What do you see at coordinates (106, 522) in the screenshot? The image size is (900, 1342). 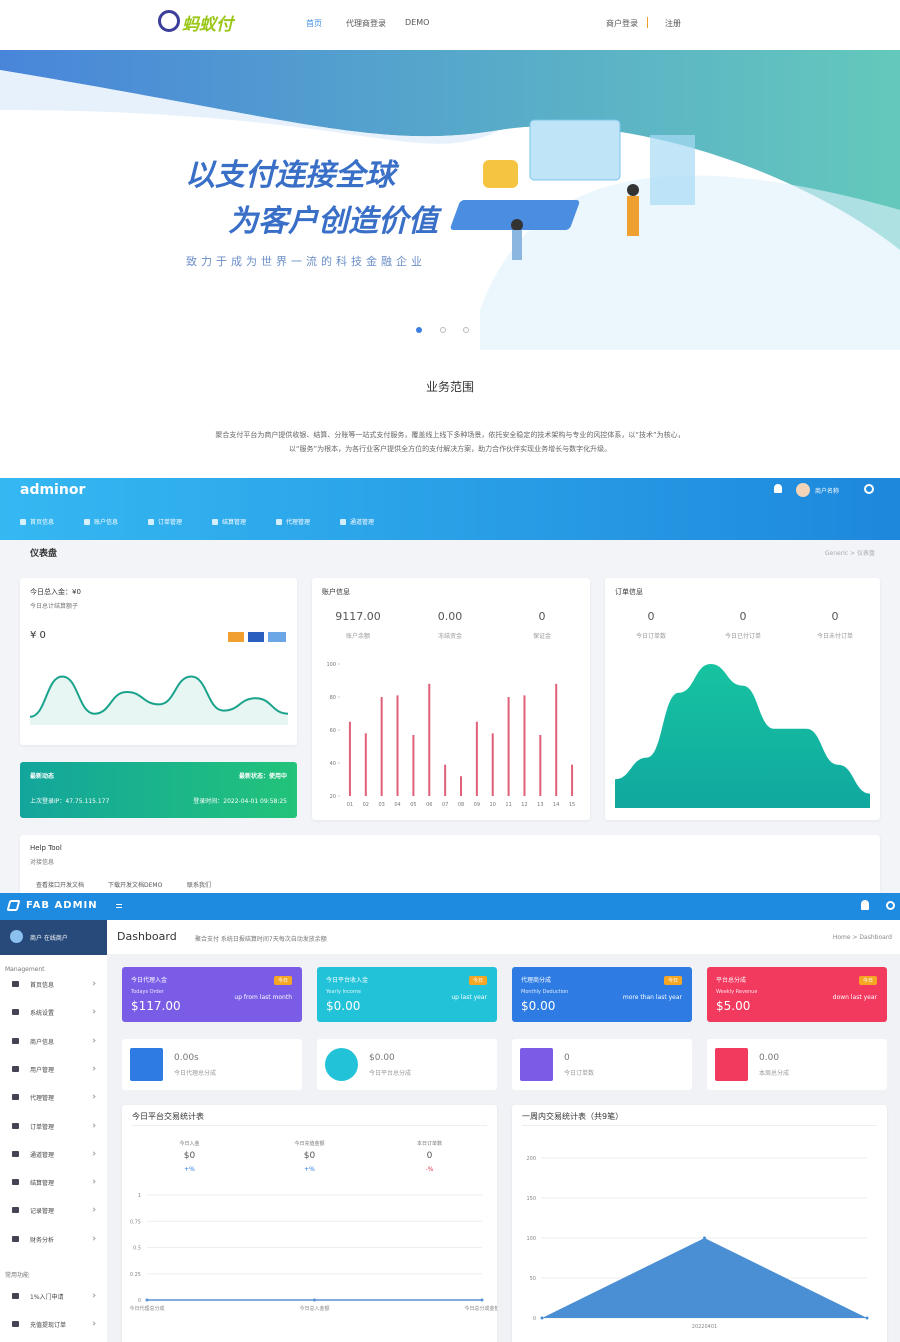 I see `menu-item: 账户信息` at bounding box center [106, 522].